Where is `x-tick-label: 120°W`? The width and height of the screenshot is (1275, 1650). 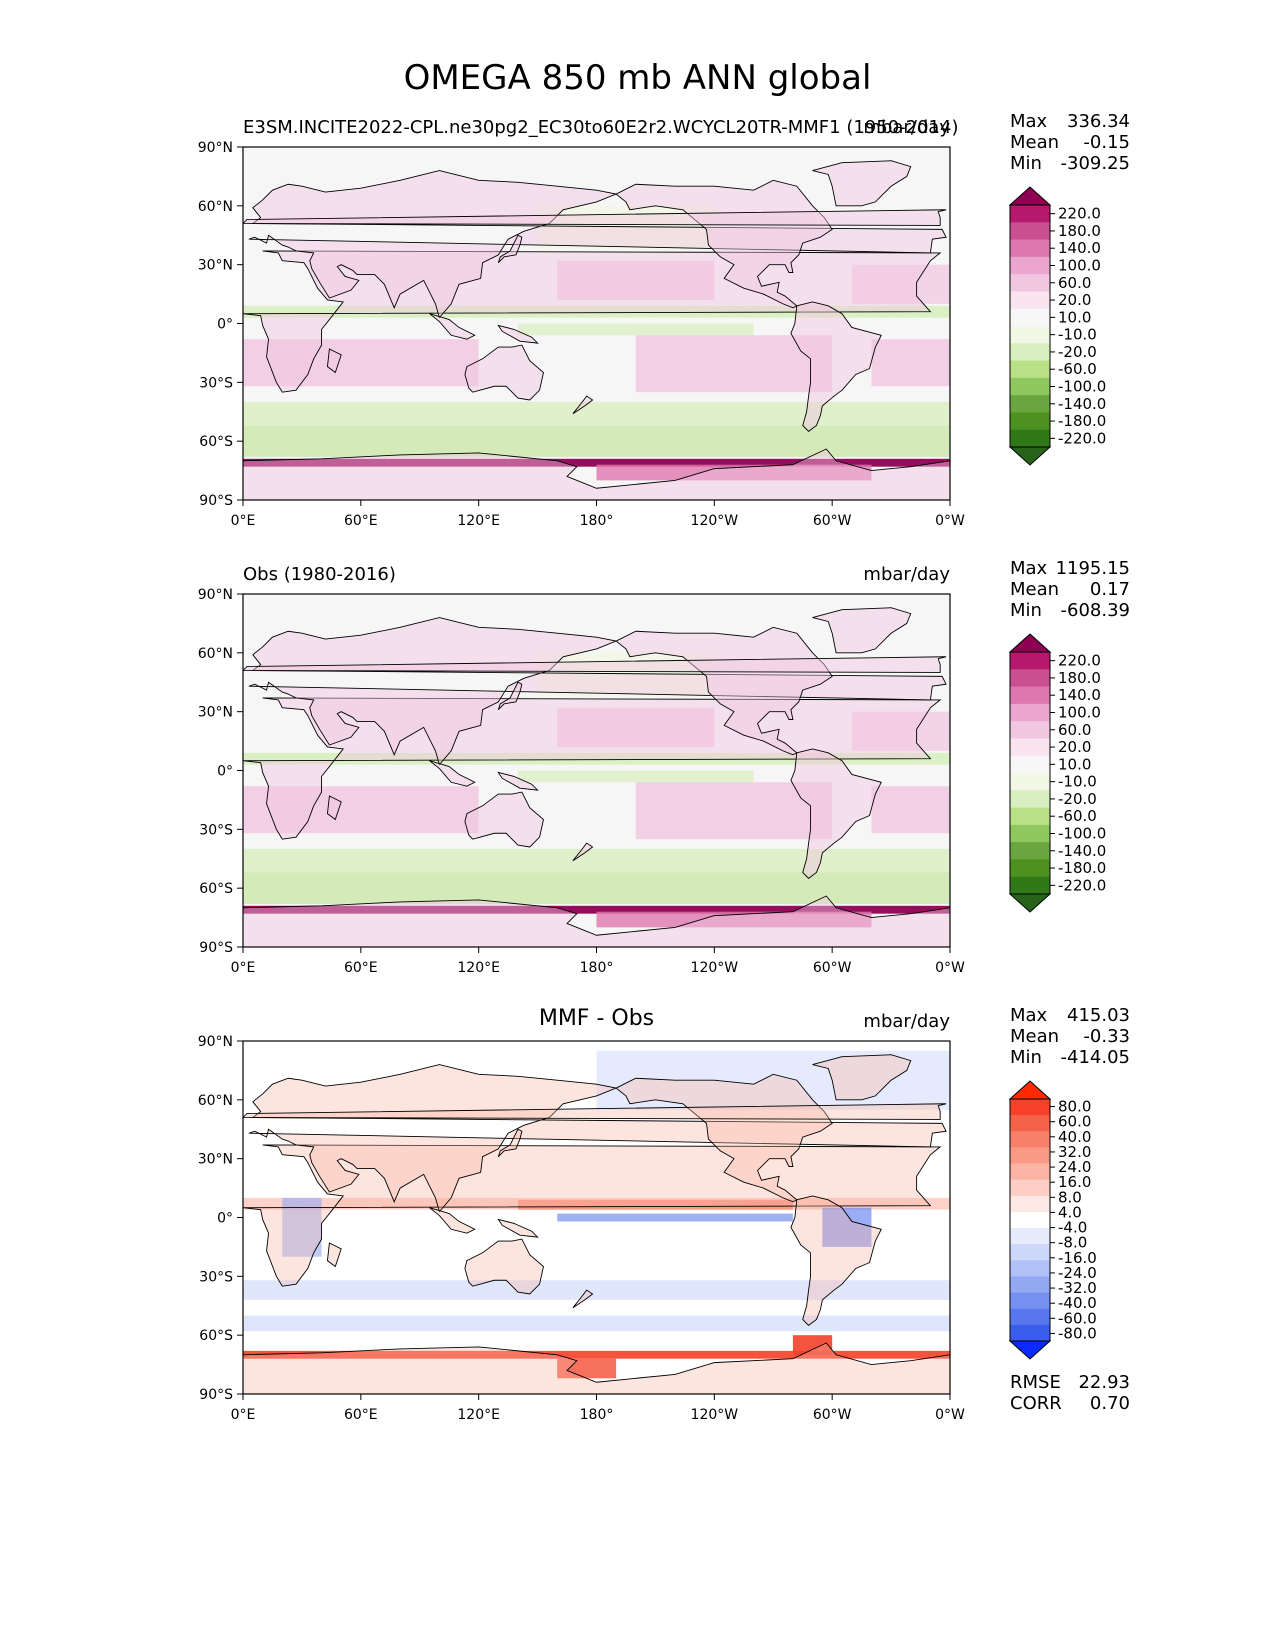 x-tick-label: 120°W is located at coordinates (715, 1415).